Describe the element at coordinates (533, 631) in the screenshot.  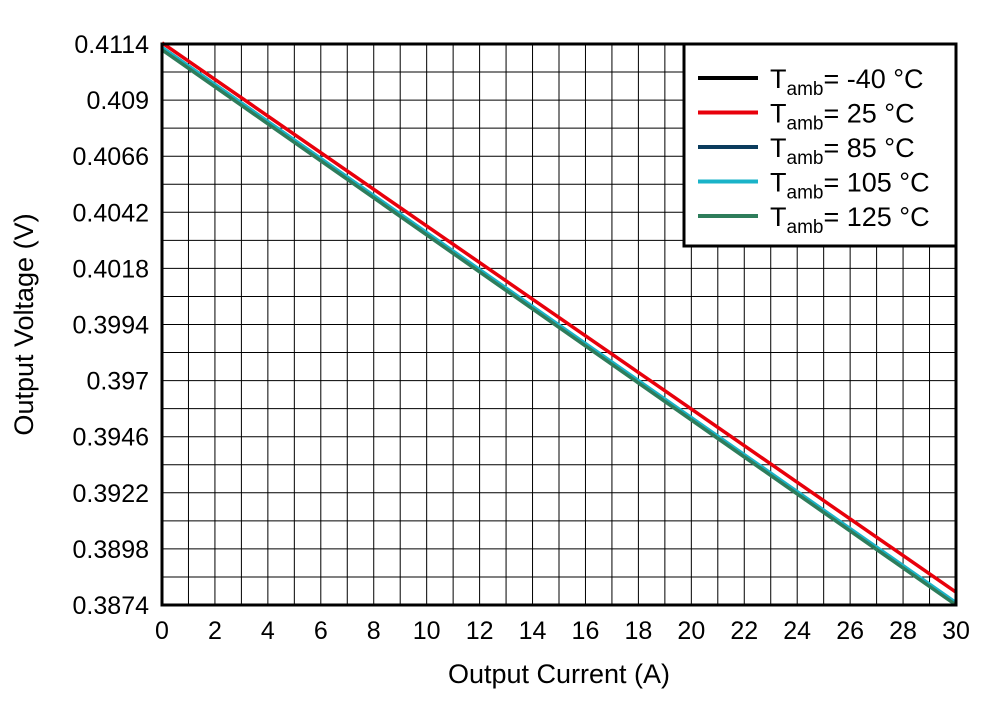
I see `x-tick-label: 14` at that location.